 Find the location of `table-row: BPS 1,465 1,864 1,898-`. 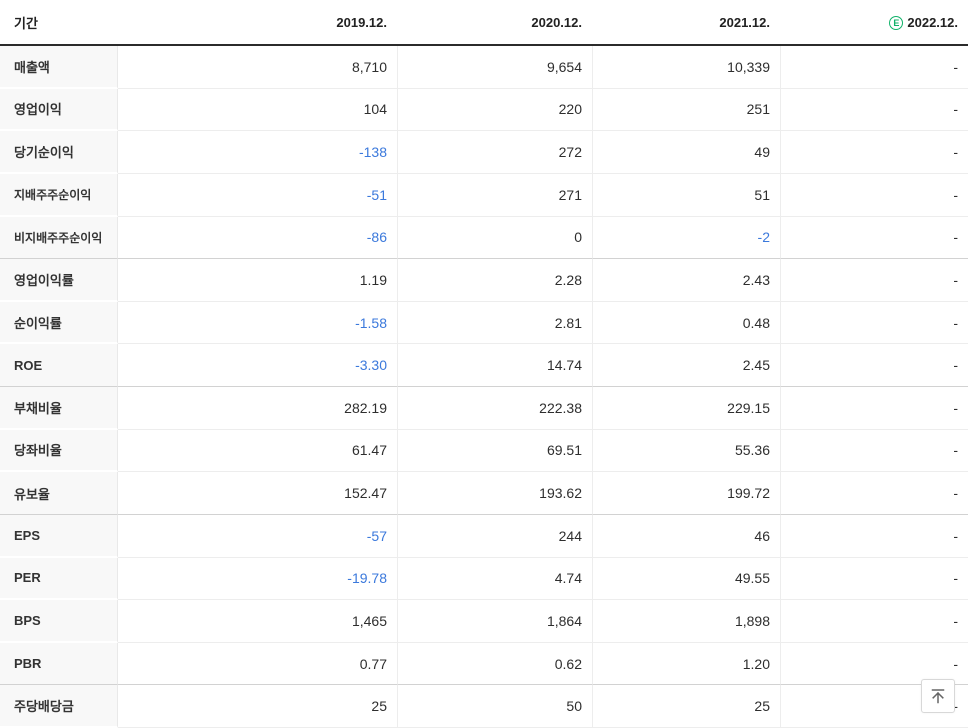

table-row: BPS 1,465 1,864 1,898- is located at coordinates (484, 621).